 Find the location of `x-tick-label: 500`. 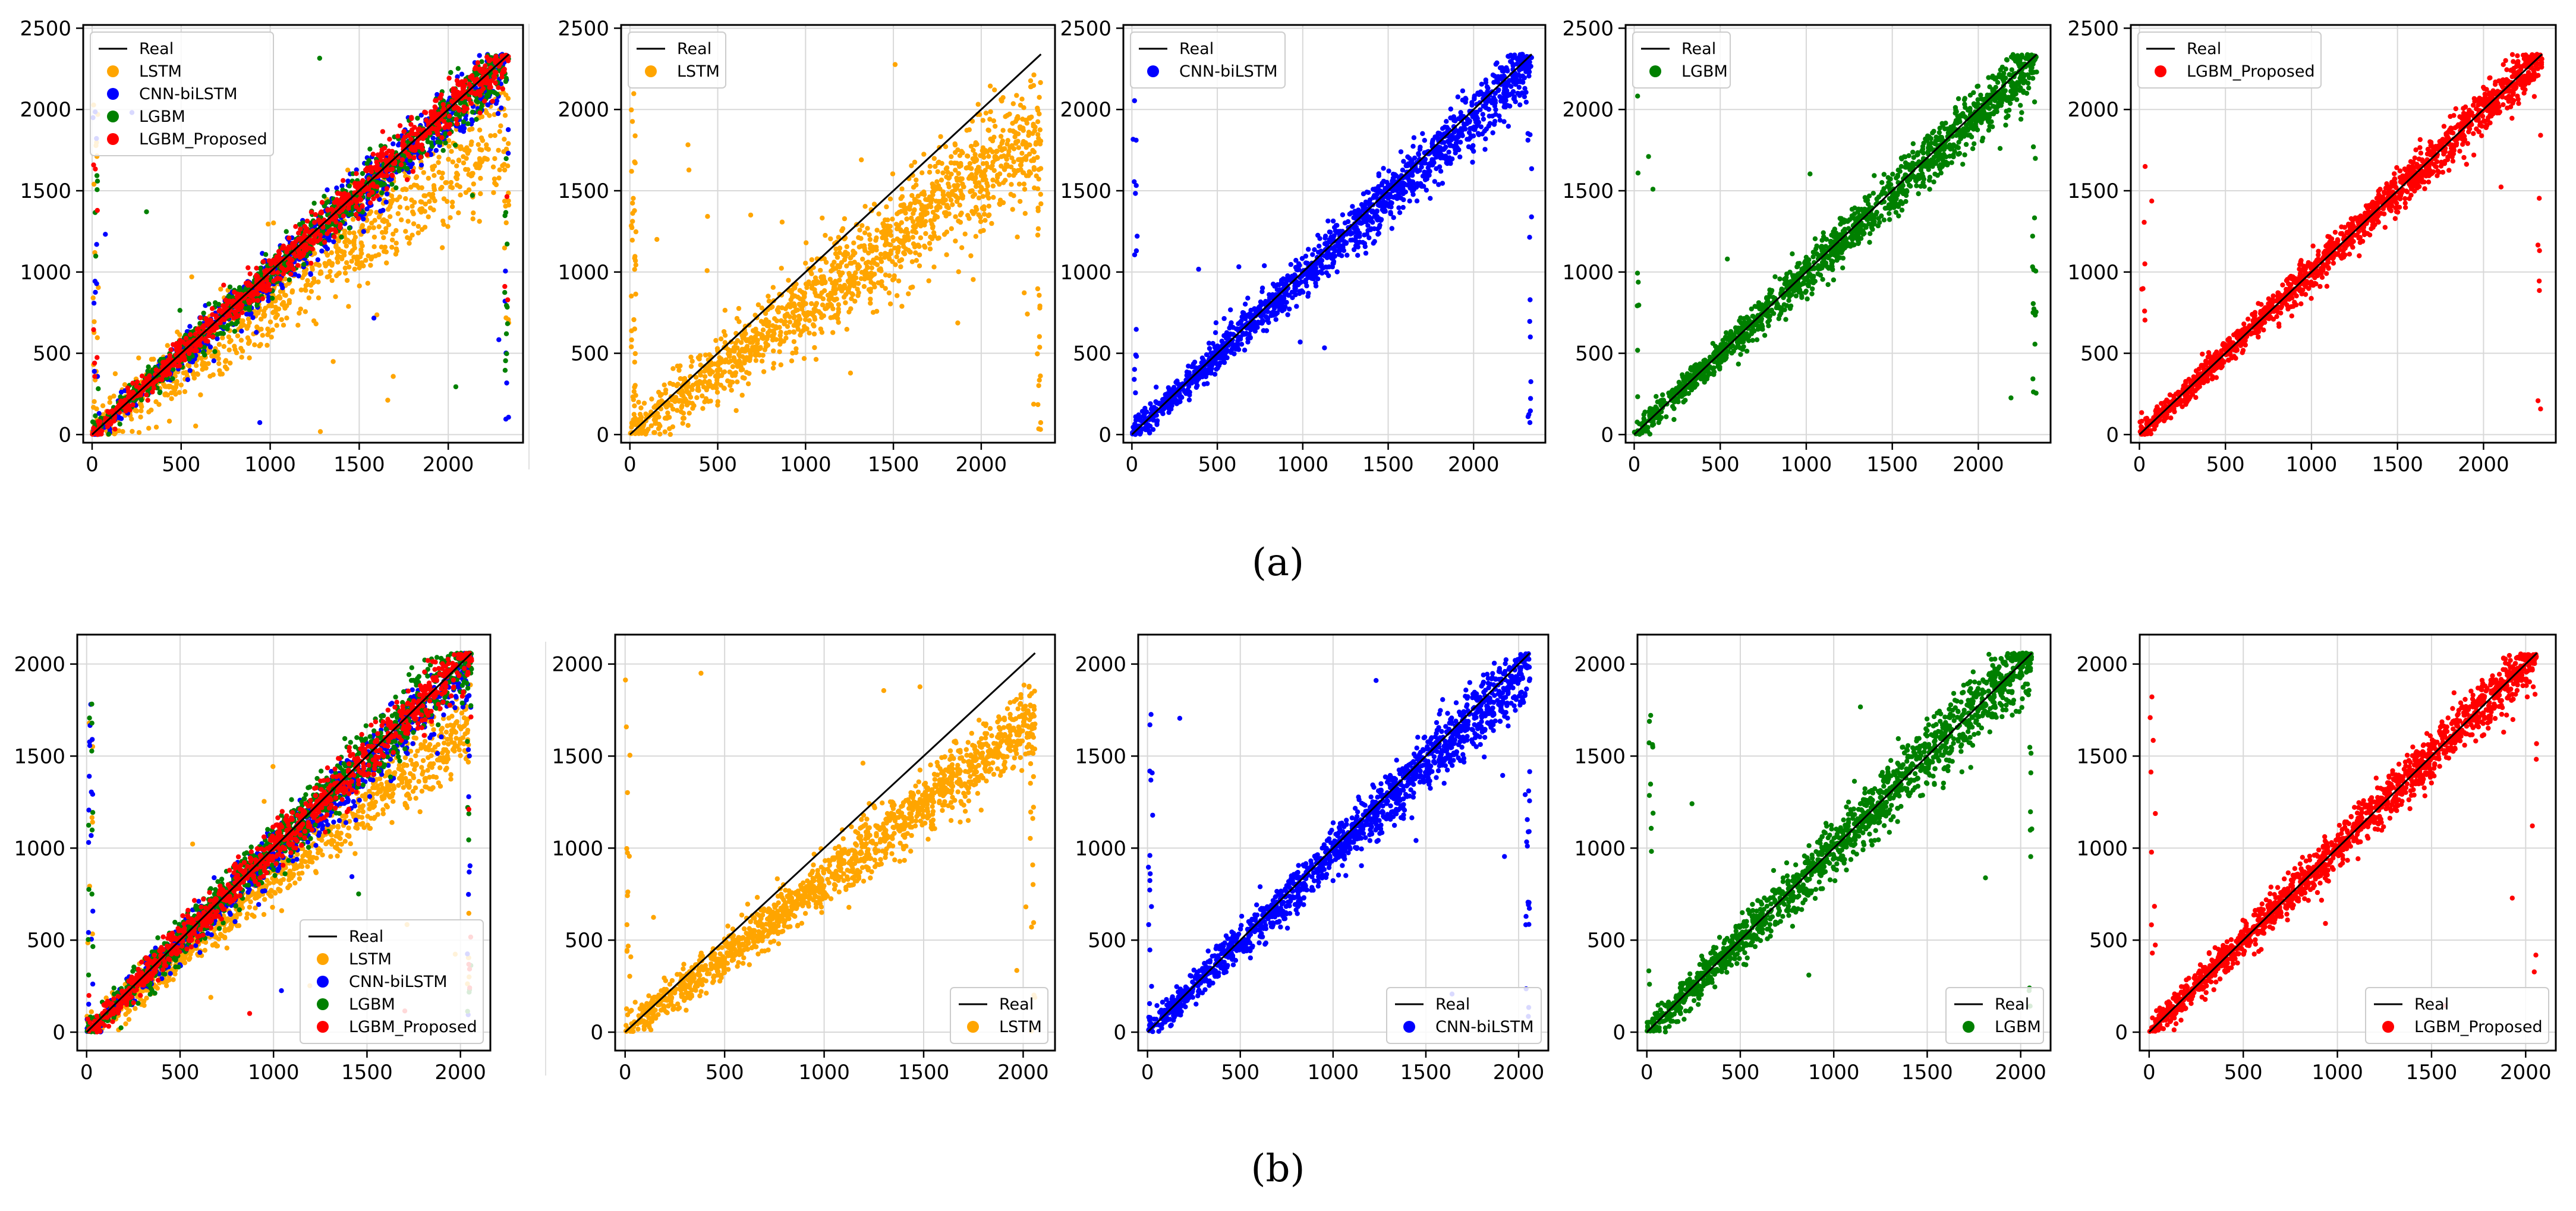

x-tick-label: 500 is located at coordinates (181, 465).